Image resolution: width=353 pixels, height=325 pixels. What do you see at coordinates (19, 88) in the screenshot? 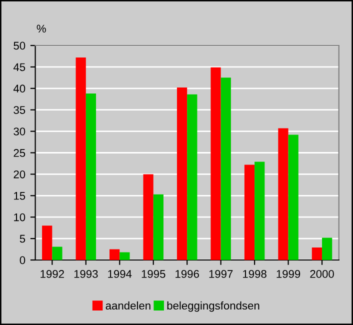
I see `y-tick-label: 40` at bounding box center [19, 88].